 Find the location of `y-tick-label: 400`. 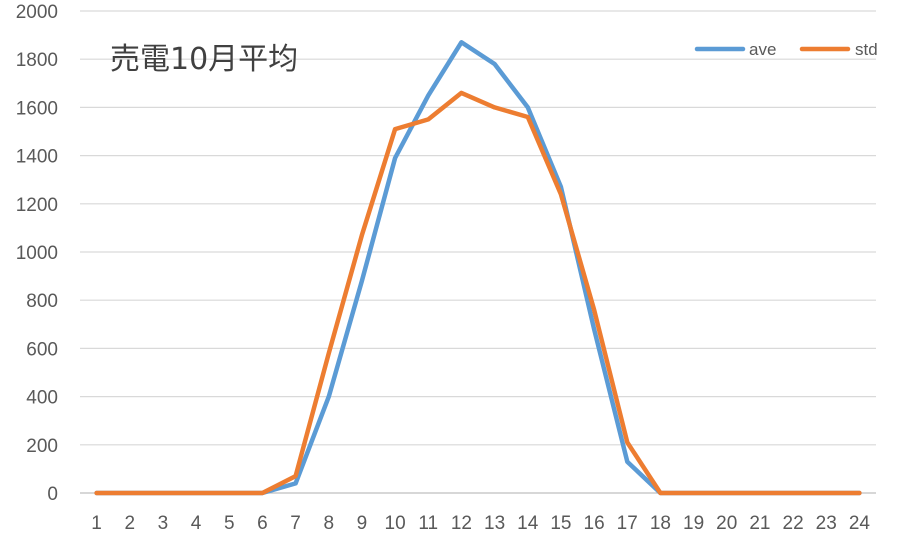

y-tick-label: 400 is located at coordinates (42, 398).